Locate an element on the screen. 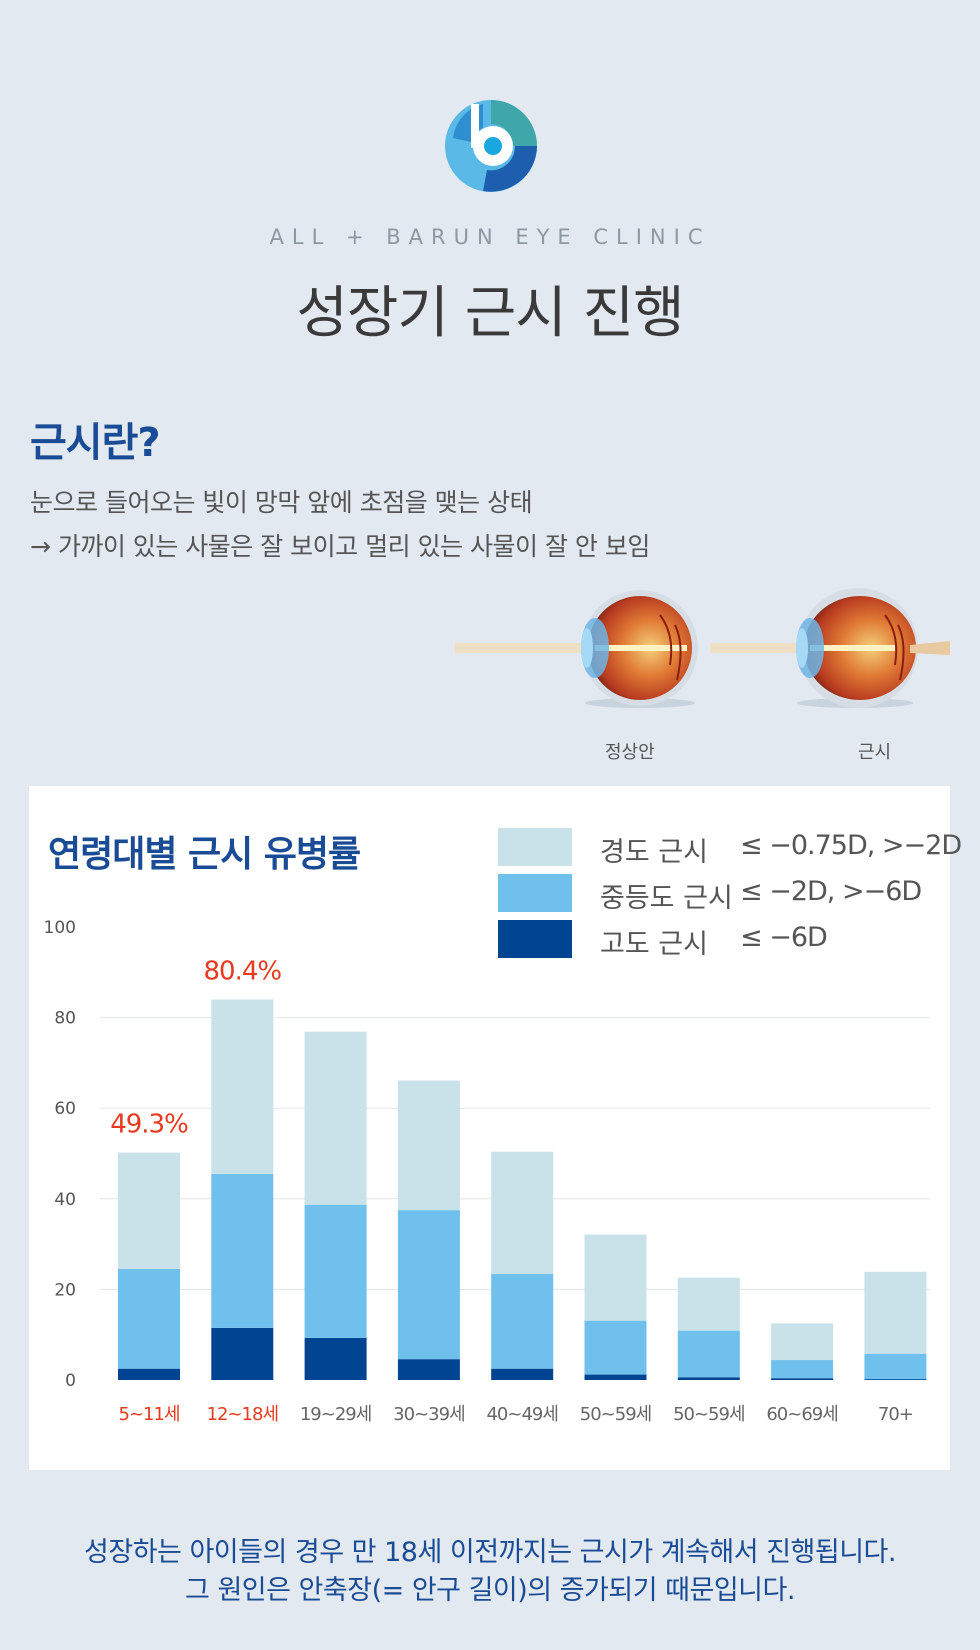  legend-range-high: ≤ −6D is located at coordinates (784, 937).